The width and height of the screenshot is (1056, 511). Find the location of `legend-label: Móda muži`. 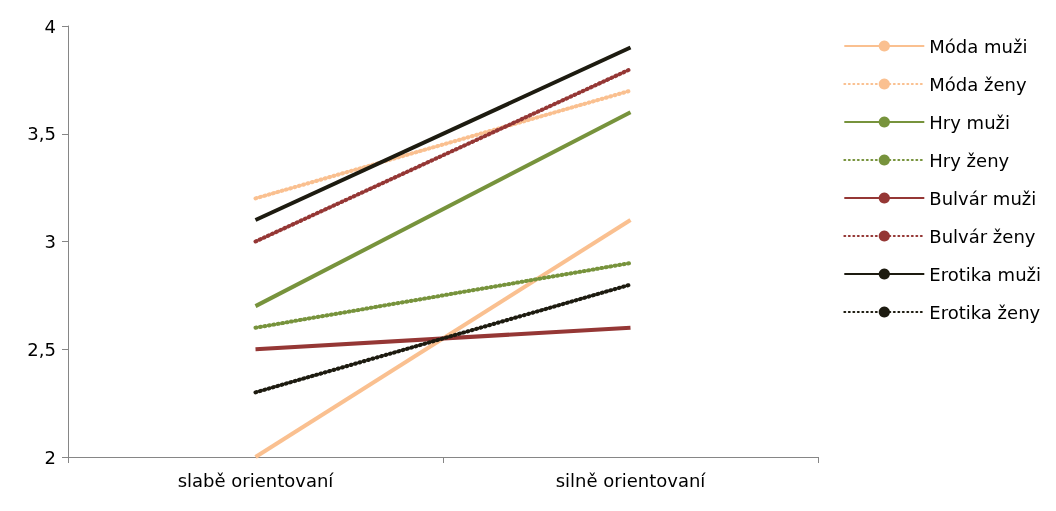

legend-label: Móda muži is located at coordinates (978, 46).